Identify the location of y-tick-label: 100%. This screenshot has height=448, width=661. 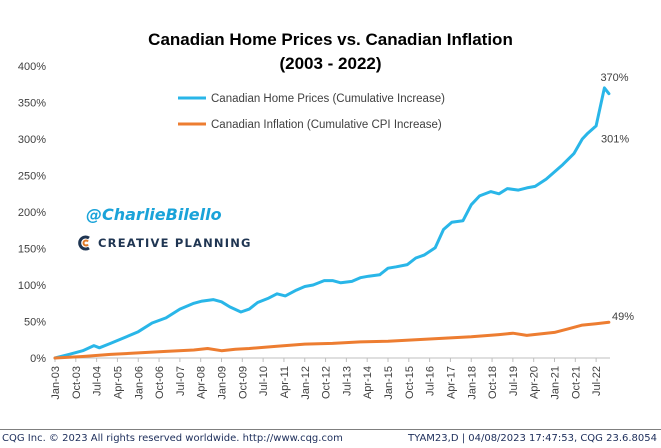
(32, 286).